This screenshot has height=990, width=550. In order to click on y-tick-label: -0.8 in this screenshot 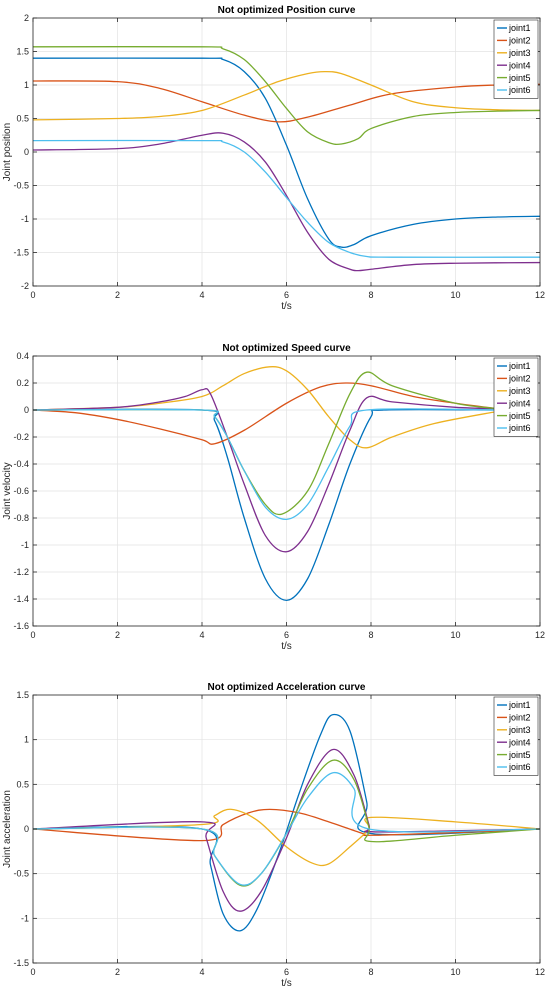, I will do `click(21, 518)`.